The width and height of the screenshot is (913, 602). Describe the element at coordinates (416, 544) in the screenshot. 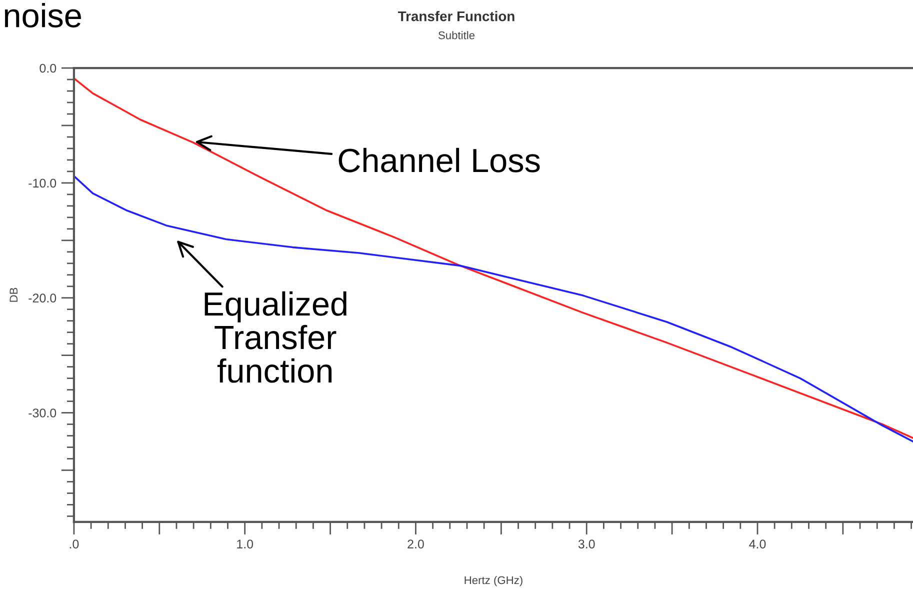

I see `x-tick-label: 2.0` at that location.